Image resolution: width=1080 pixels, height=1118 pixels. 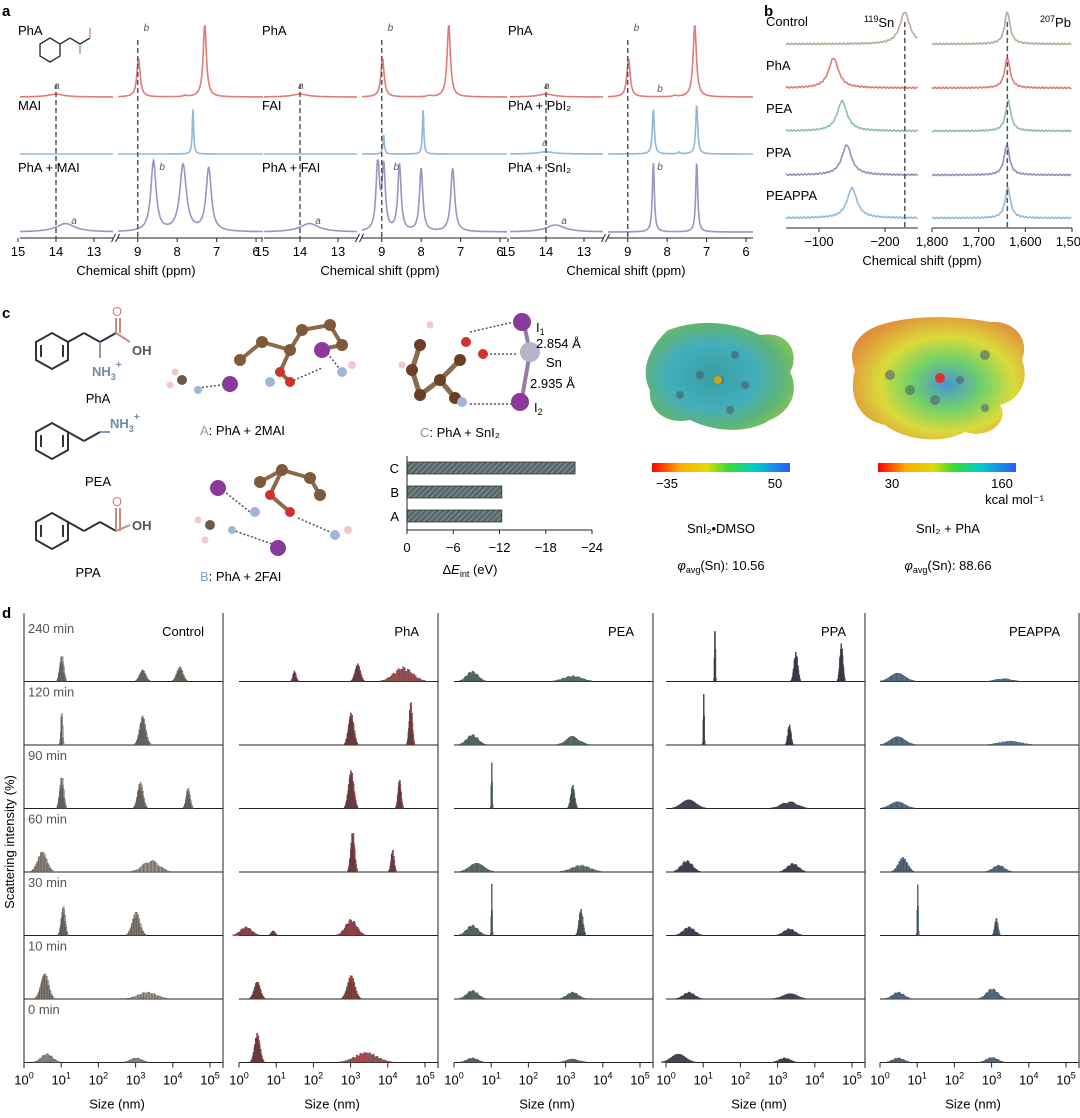 I want to click on esp2-title: SnI₂ + PhA, so click(x=948, y=528).